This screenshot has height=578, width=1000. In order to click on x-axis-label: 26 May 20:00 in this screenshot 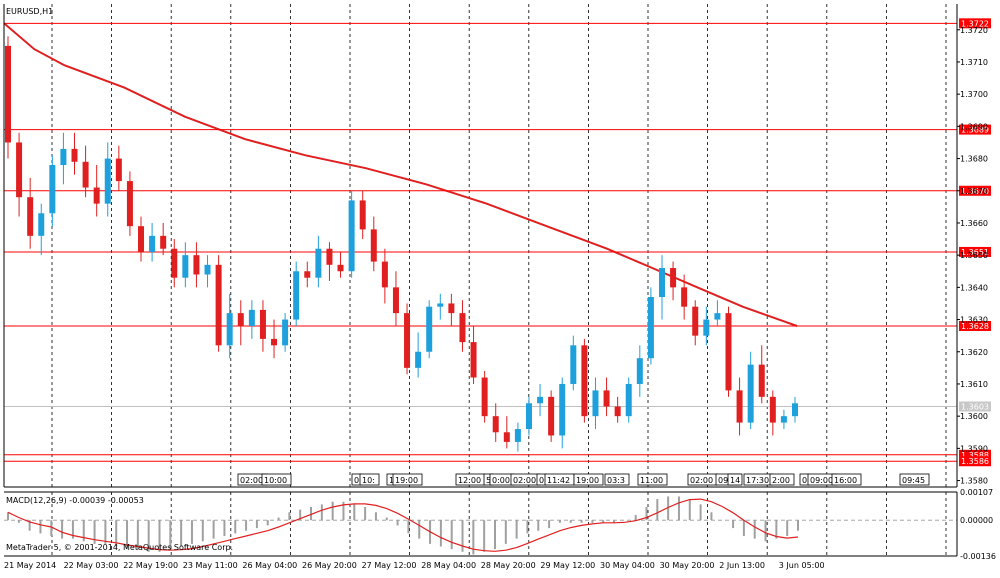, I will do `click(329, 565)`.